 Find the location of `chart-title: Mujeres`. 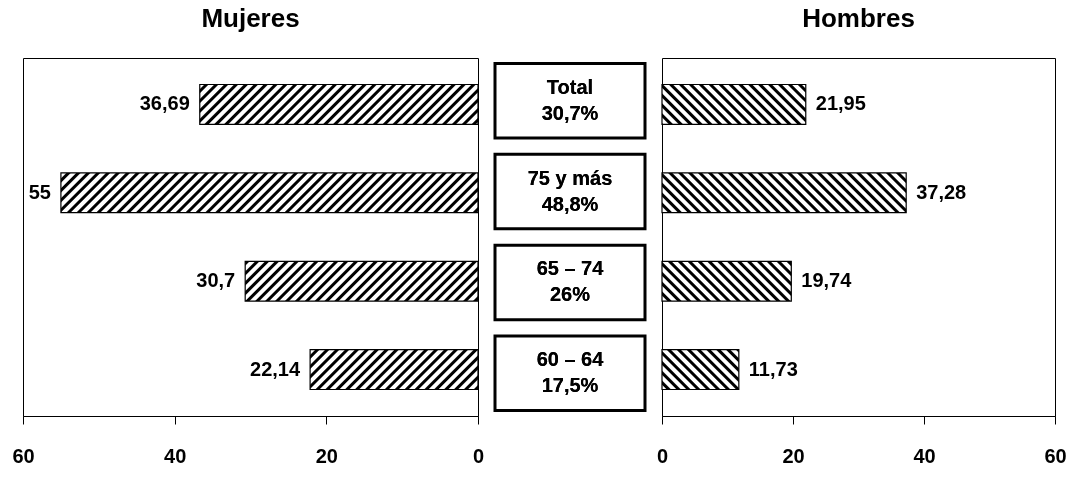

chart-title: Mujeres is located at coordinates (250, 18).